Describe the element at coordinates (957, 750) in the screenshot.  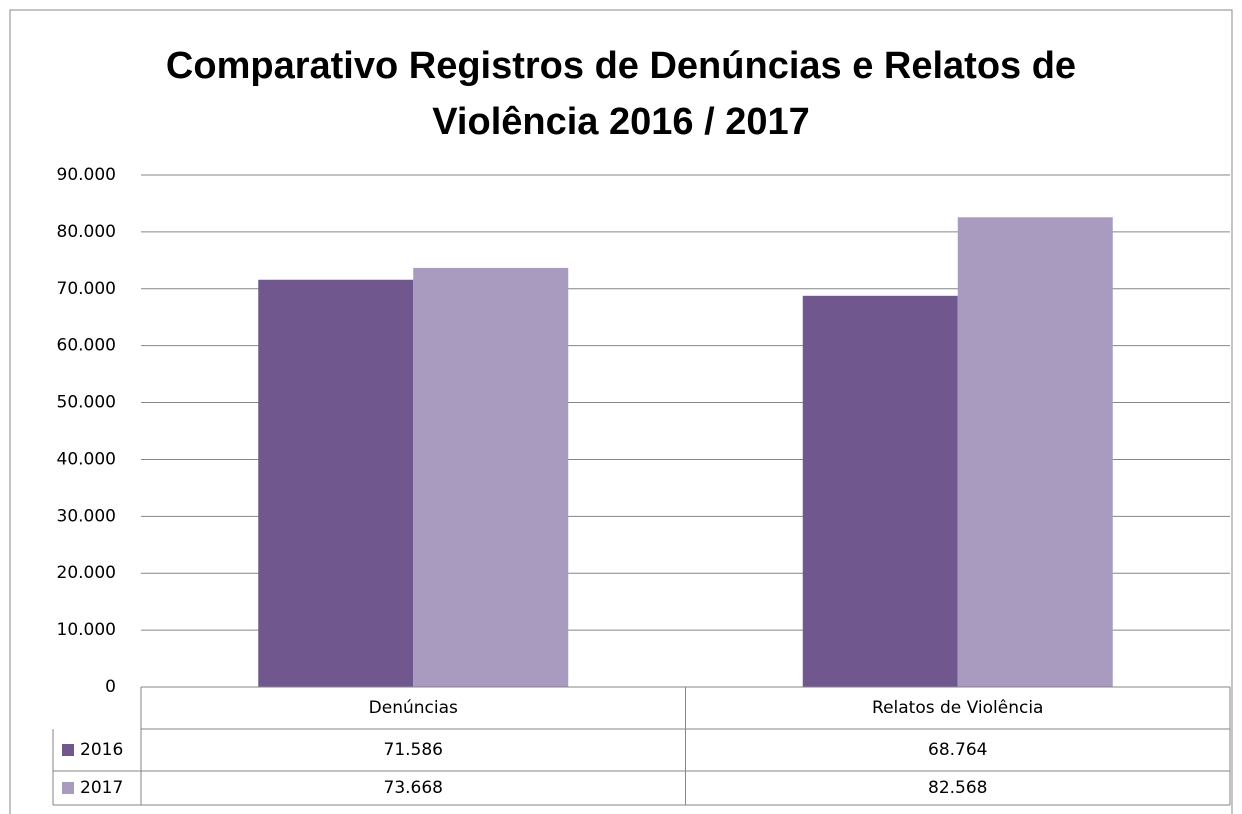
I see `table-value: 68.764` at that location.